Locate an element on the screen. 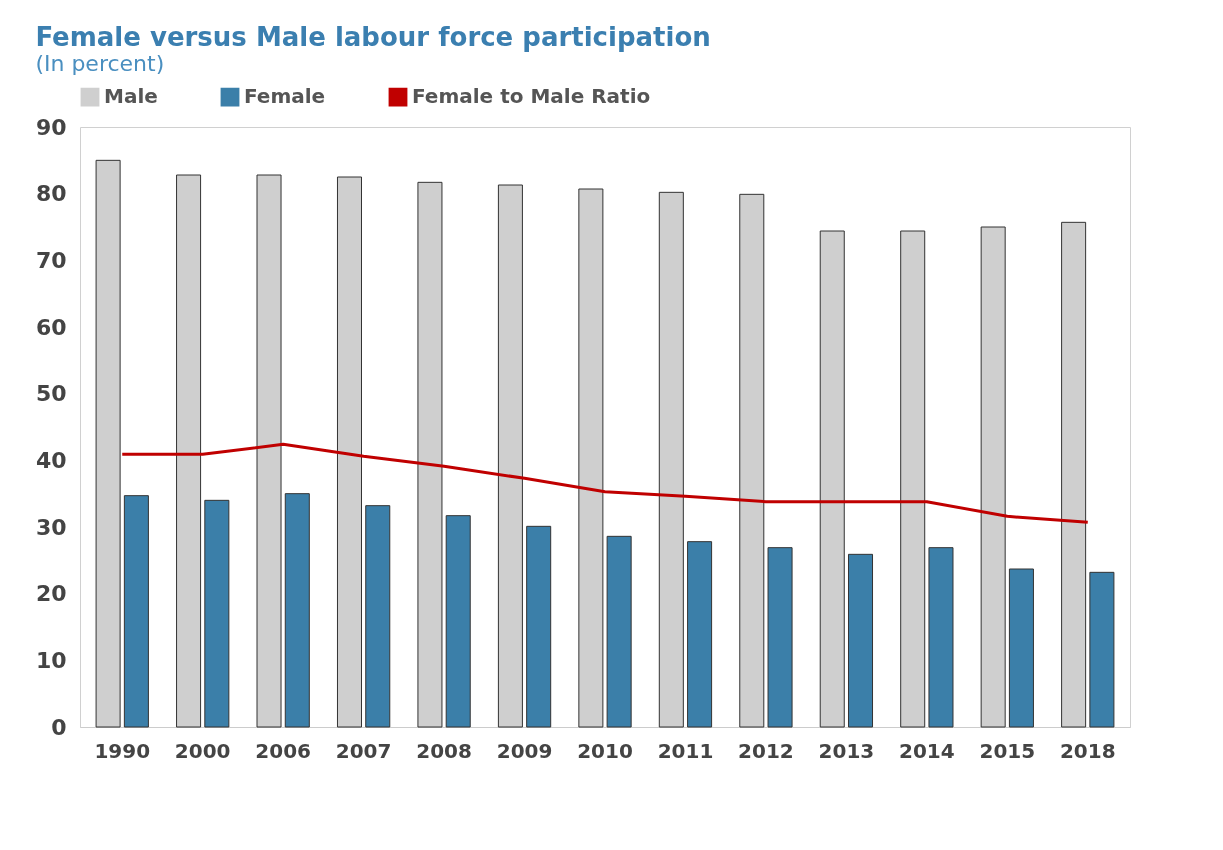 Image resolution: width=1223 pixels, height=850 pixels. y-tick-label: 30 is located at coordinates (51, 527).